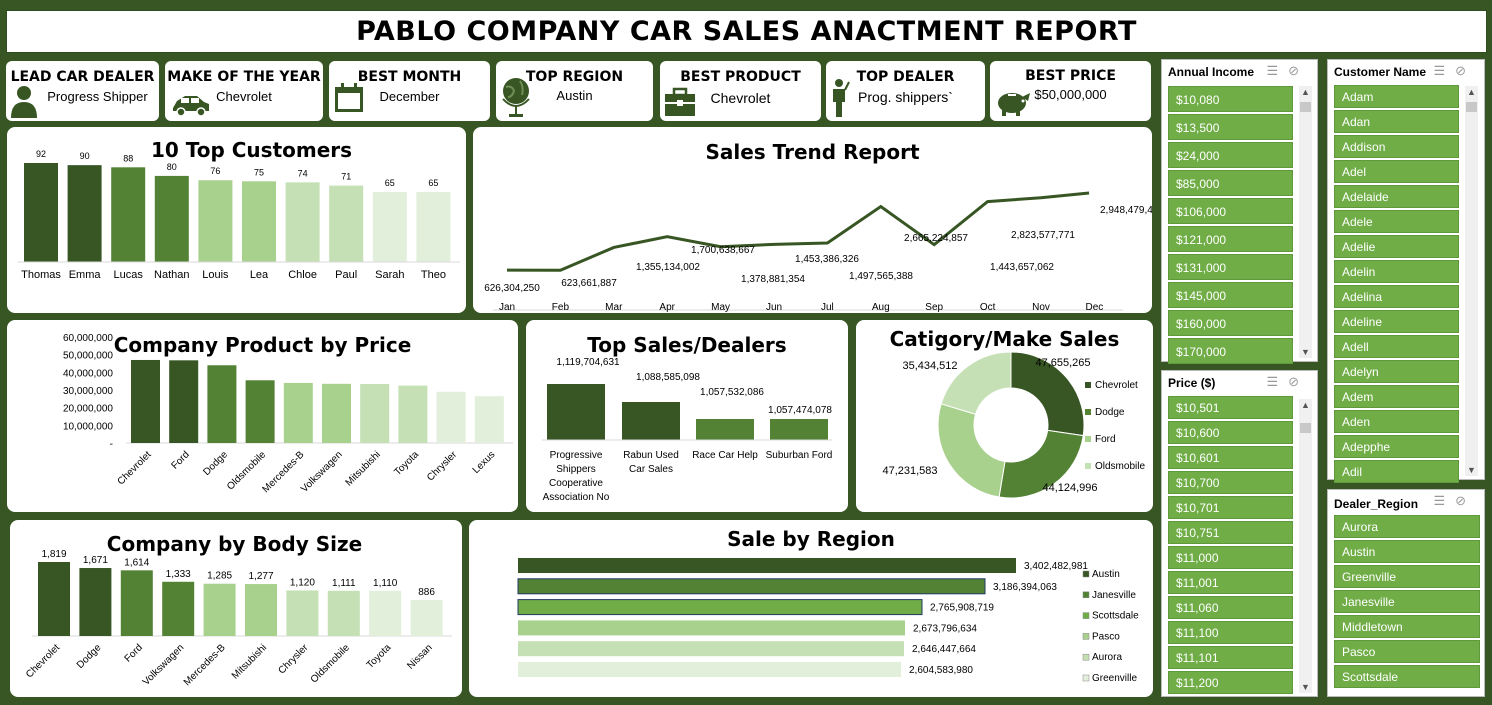  What do you see at coordinates (1407, 601) in the screenshot?
I see `slicer-item: Janesville` at bounding box center [1407, 601].